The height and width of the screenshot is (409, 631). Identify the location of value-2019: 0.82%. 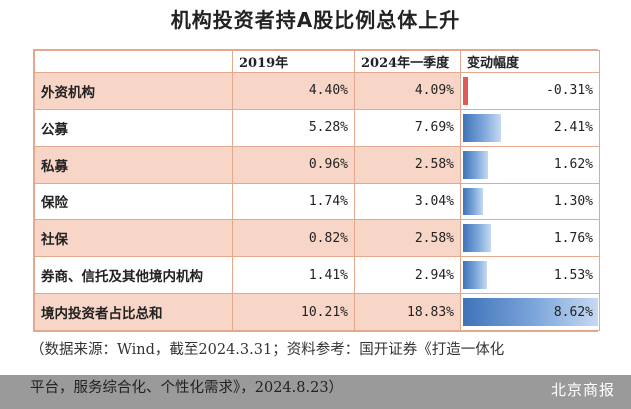
(293, 238).